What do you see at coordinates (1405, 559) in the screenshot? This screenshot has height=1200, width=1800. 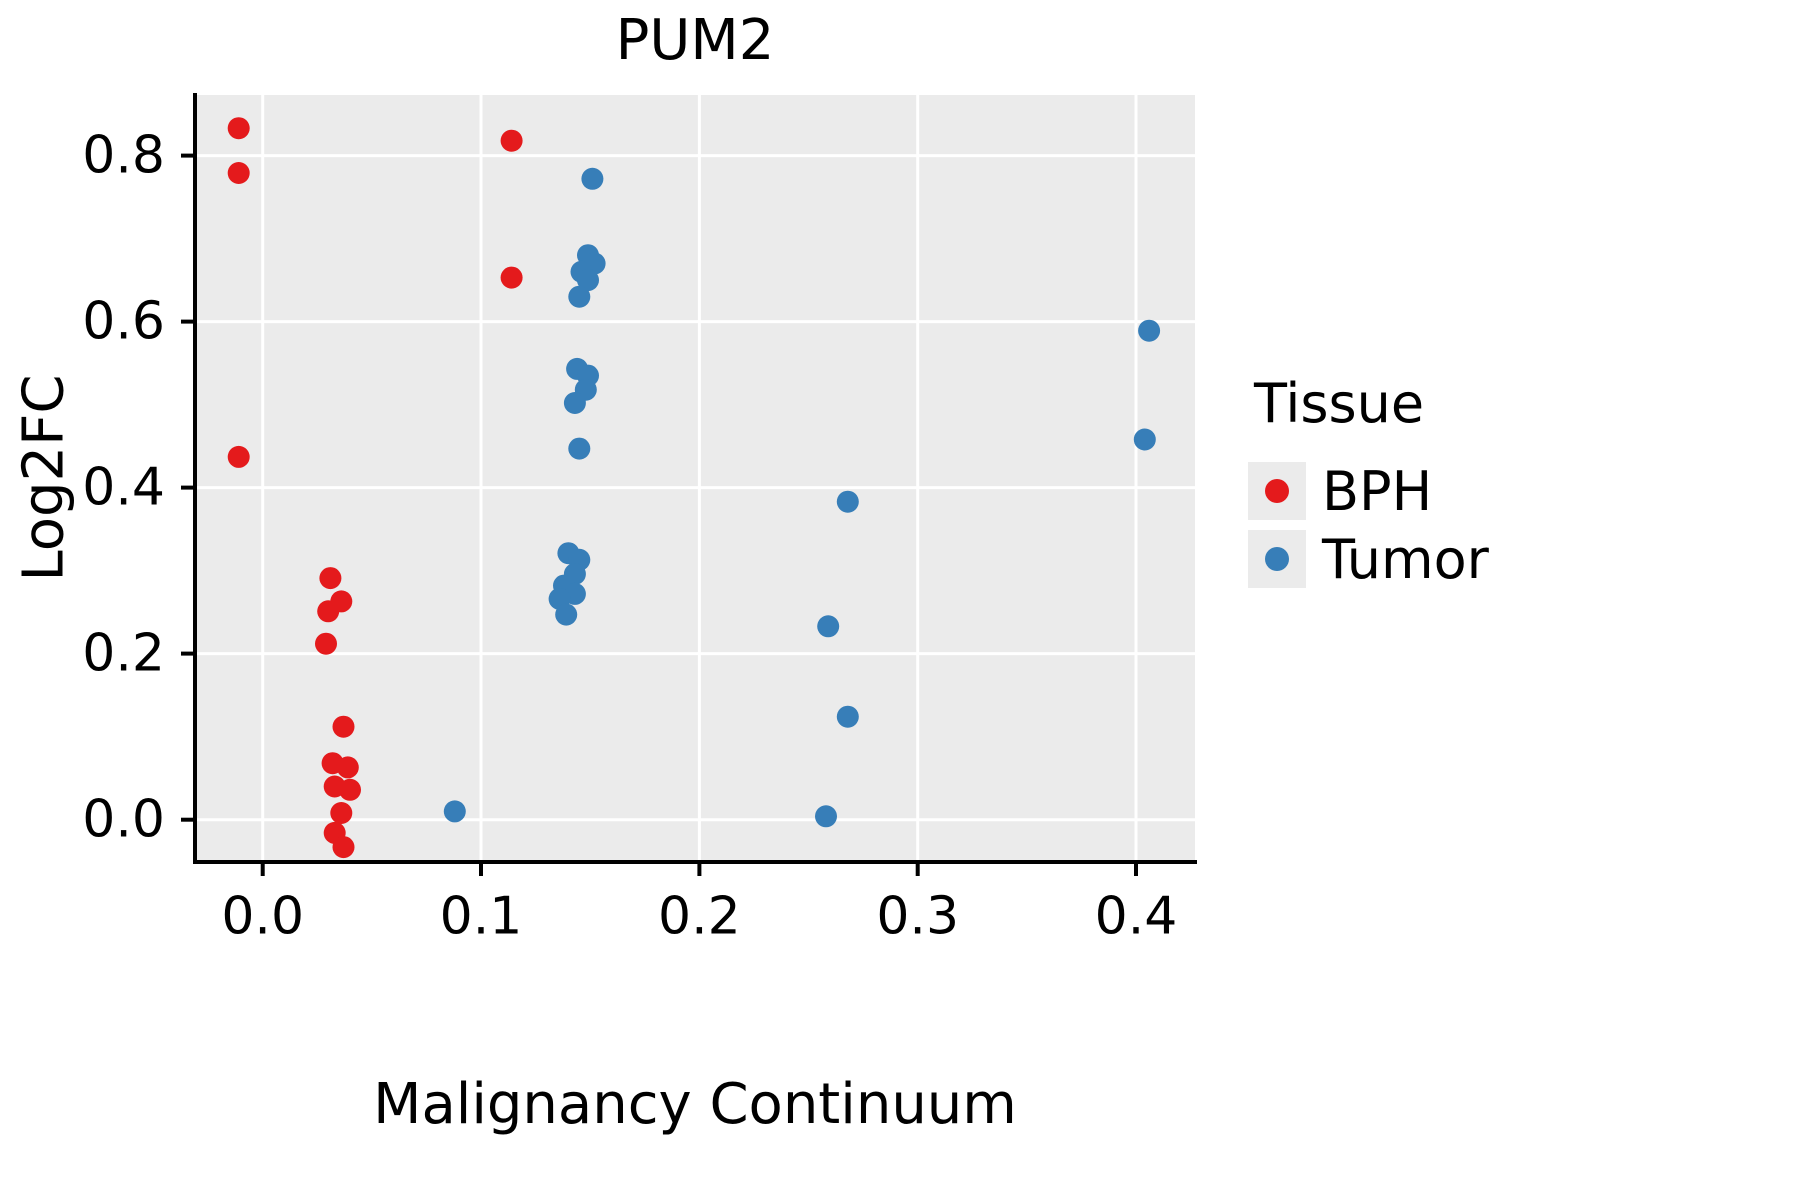 I see `legend-label-tumor: Tumor` at bounding box center [1405, 559].